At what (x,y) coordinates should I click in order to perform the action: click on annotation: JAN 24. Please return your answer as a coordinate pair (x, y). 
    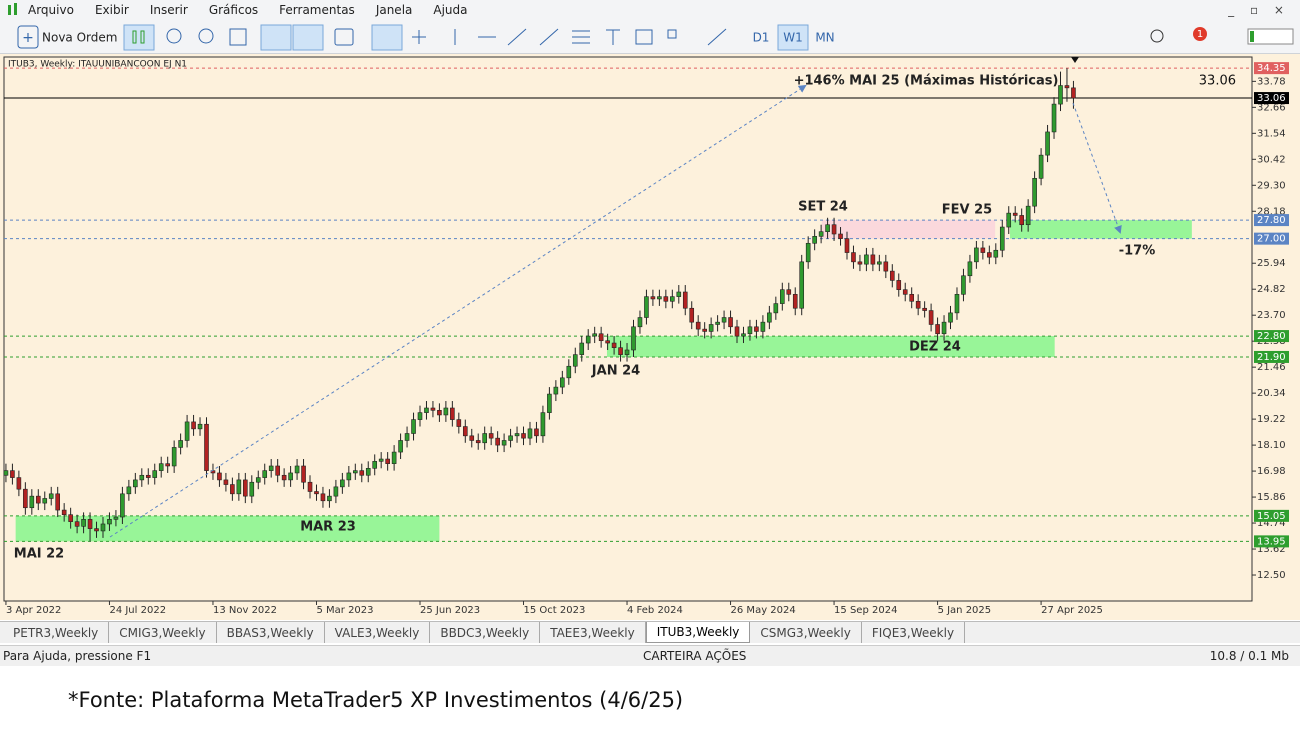
    Looking at the image, I should click on (615, 371).